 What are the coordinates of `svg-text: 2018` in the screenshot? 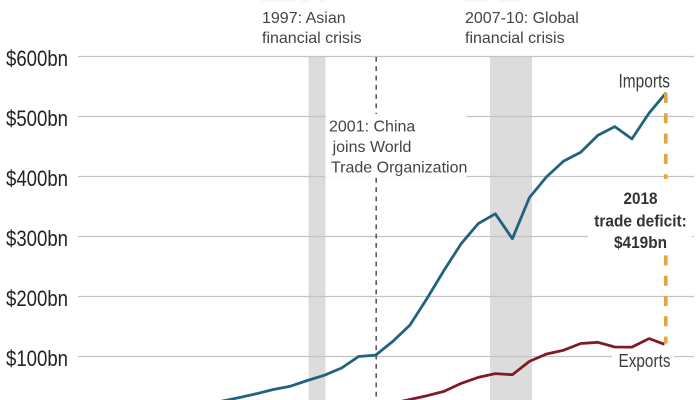 It's located at (641, 198).